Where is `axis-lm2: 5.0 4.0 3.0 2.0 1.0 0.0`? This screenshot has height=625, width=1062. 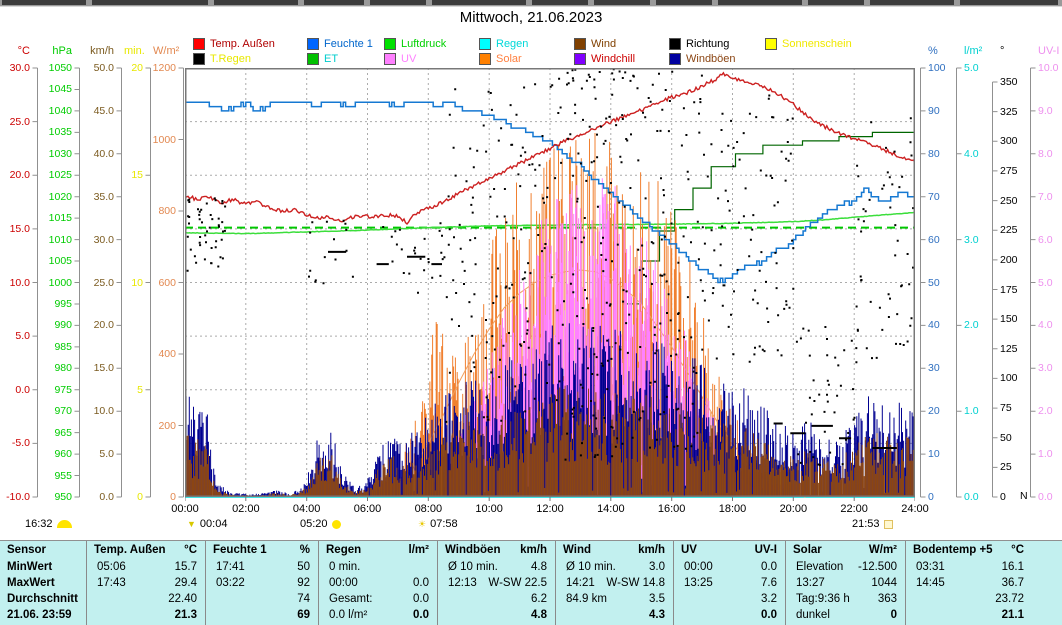 axis-lm2: 5.0 4.0 3.0 2.0 1.0 0.0 is located at coordinates (973, 283).